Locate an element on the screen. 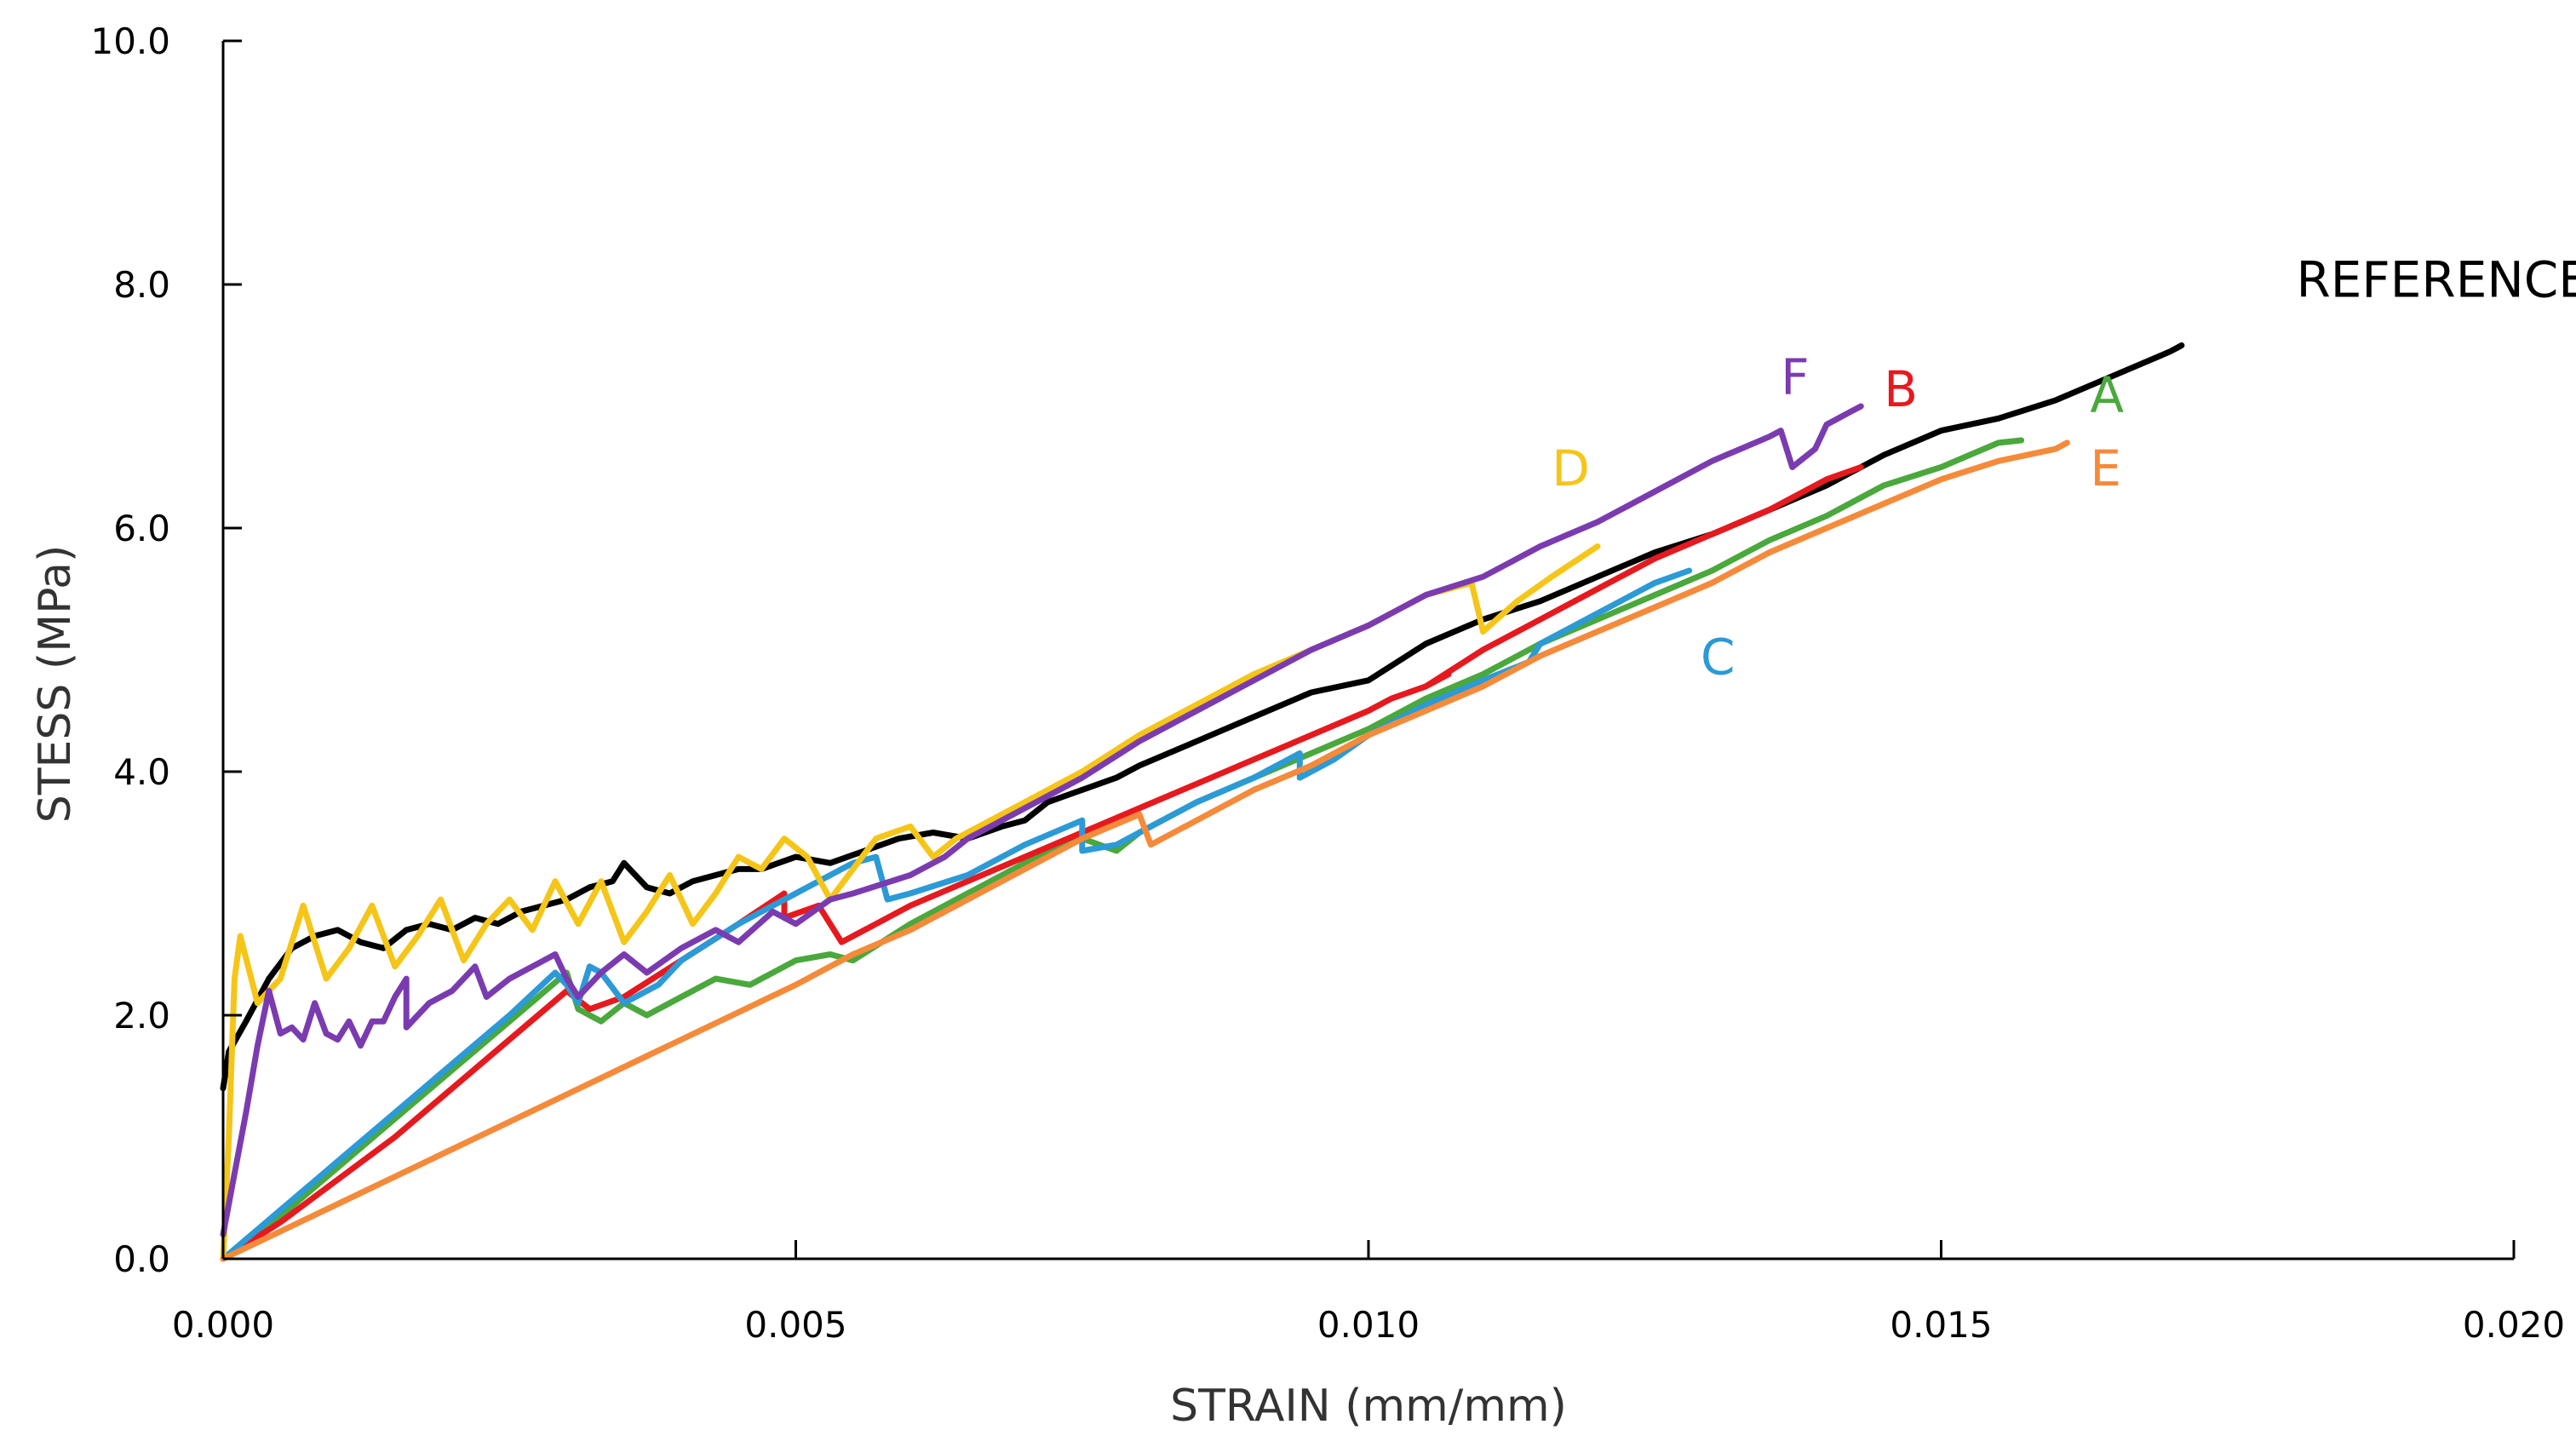 Image resolution: width=2576 pixels, height=1453 pixels. x-tick-label: 0.020 is located at coordinates (2514, 1325).